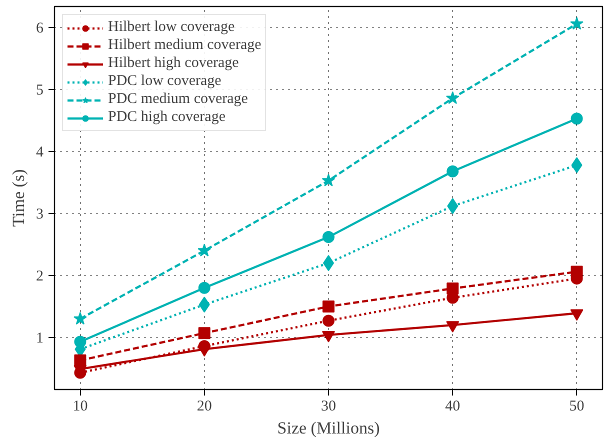  What do you see at coordinates (576, 406) in the screenshot?
I see `x-tick-label: 50` at bounding box center [576, 406].